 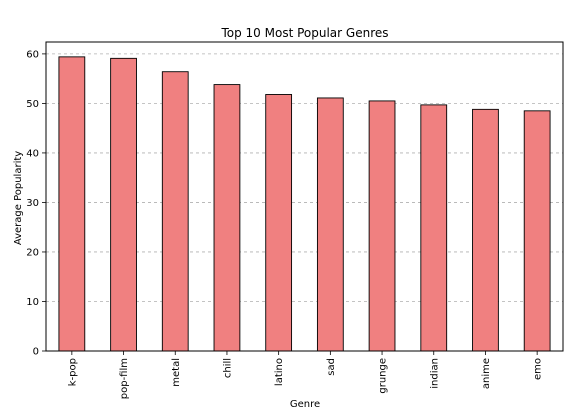 I want to click on bar-chill, so click(x=227, y=218).